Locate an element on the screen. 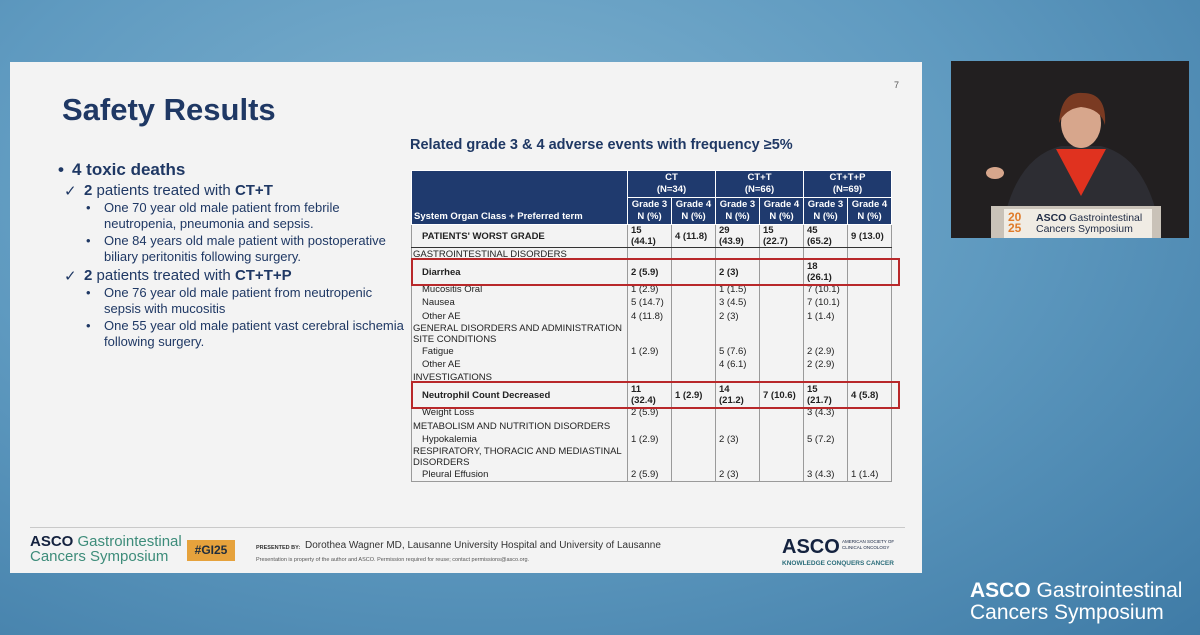  face is located at coordinates (1081, 123).